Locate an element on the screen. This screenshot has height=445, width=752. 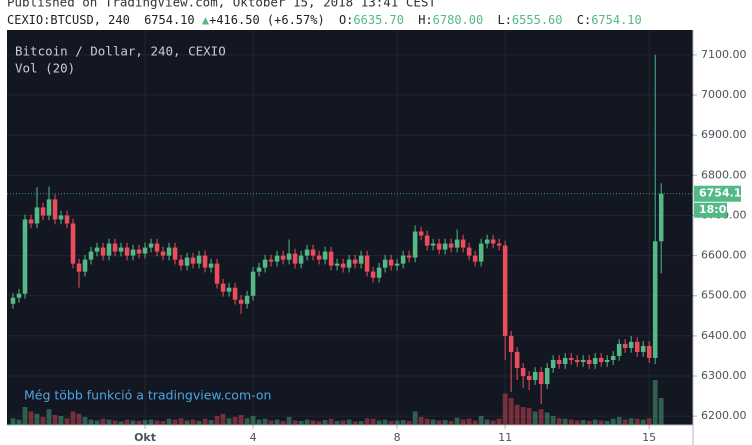
x-tick-label: 11 is located at coordinates (505, 437).